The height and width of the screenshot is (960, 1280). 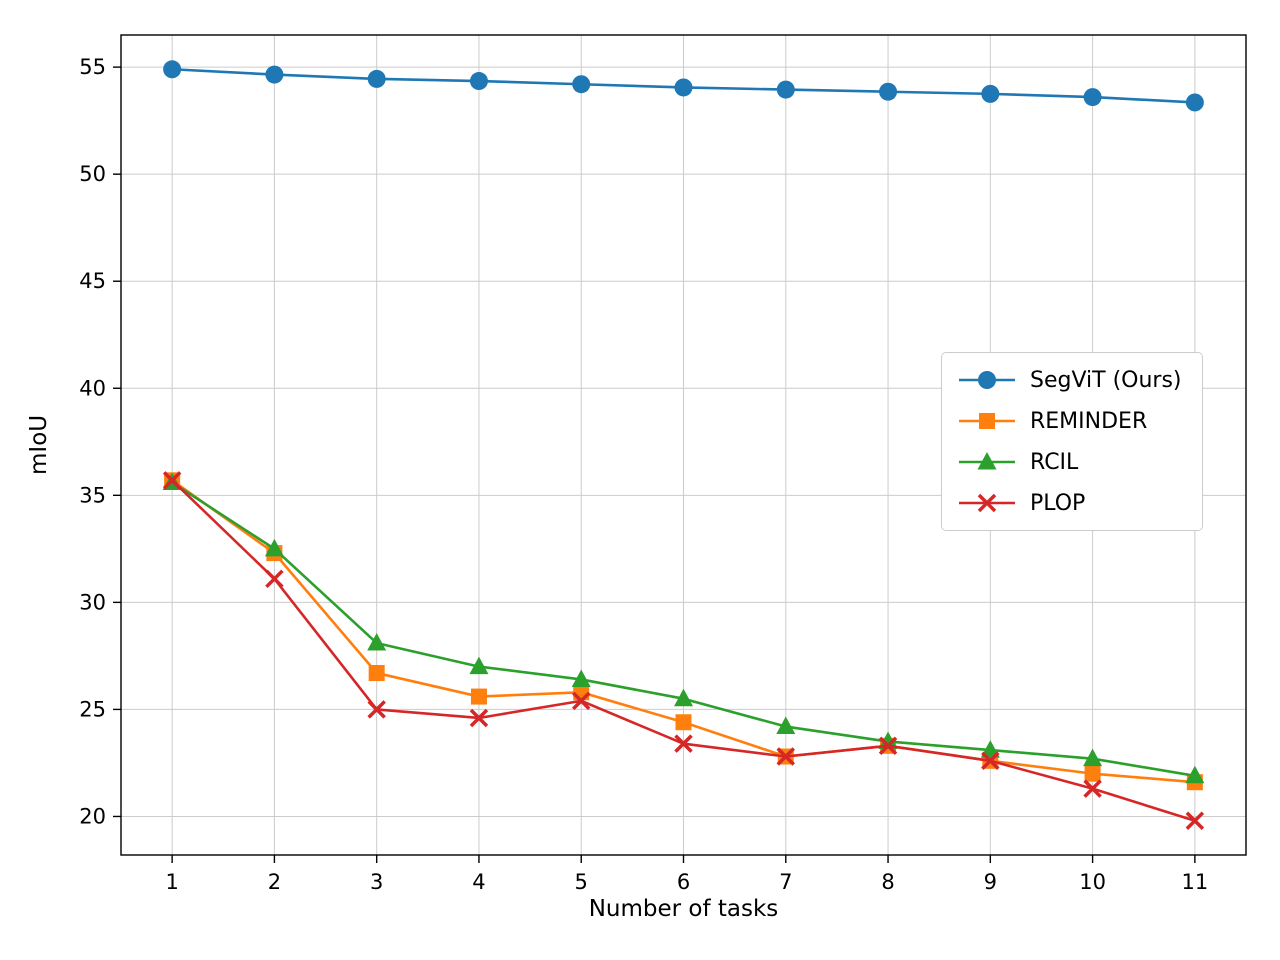 What do you see at coordinates (92, 67) in the screenshot?
I see `y-tick-label: 55` at bounding box center [92, 67].